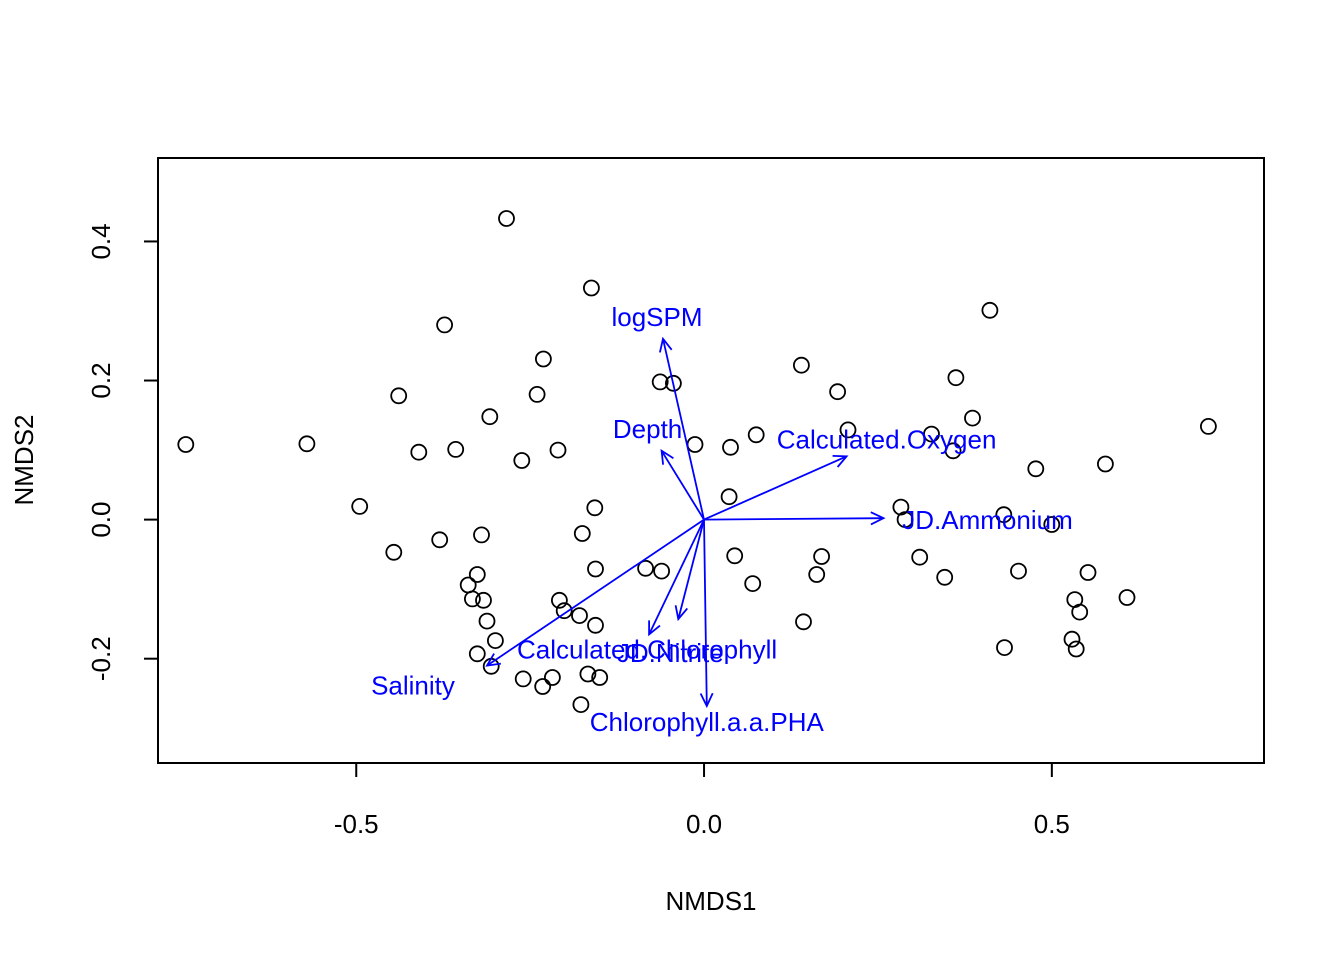 Image resolution: width=1344 pixels, height=960 pixels. I want to click on y-tick-label: 0.4, so click(101, 241).